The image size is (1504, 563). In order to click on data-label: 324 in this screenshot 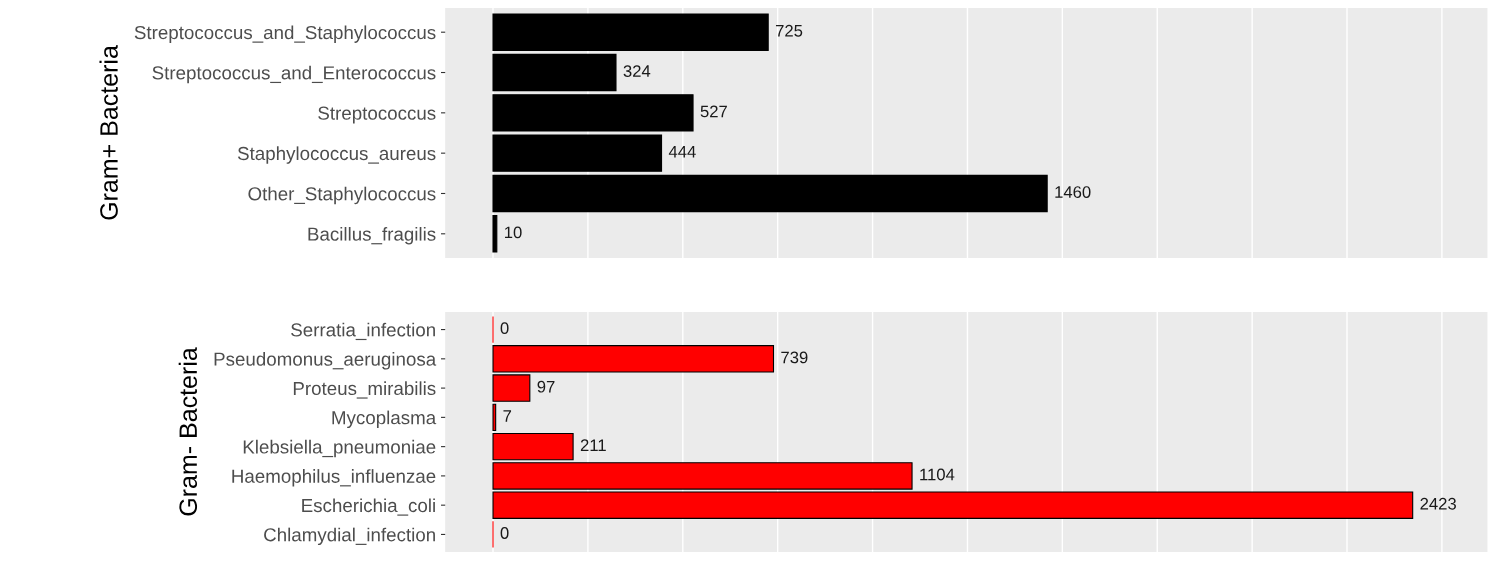, I will do `click(637, 71)`.